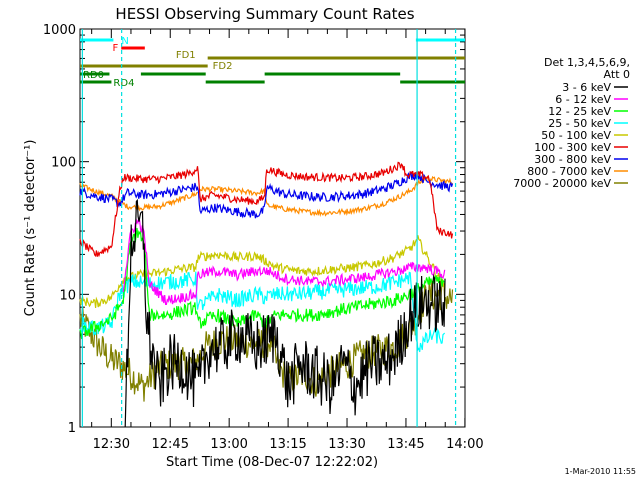 The height and width of the screenshot is (484, 640). What do you see at coordinates (63, 163) in the screenshot?
I see `y-tick-label: 100` at bounding box center [63, 163].